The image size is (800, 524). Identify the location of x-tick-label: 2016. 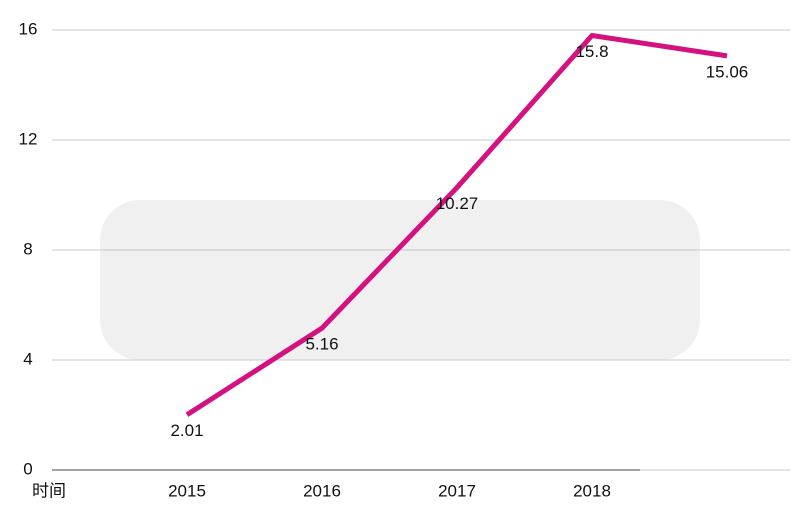
(322, 490).